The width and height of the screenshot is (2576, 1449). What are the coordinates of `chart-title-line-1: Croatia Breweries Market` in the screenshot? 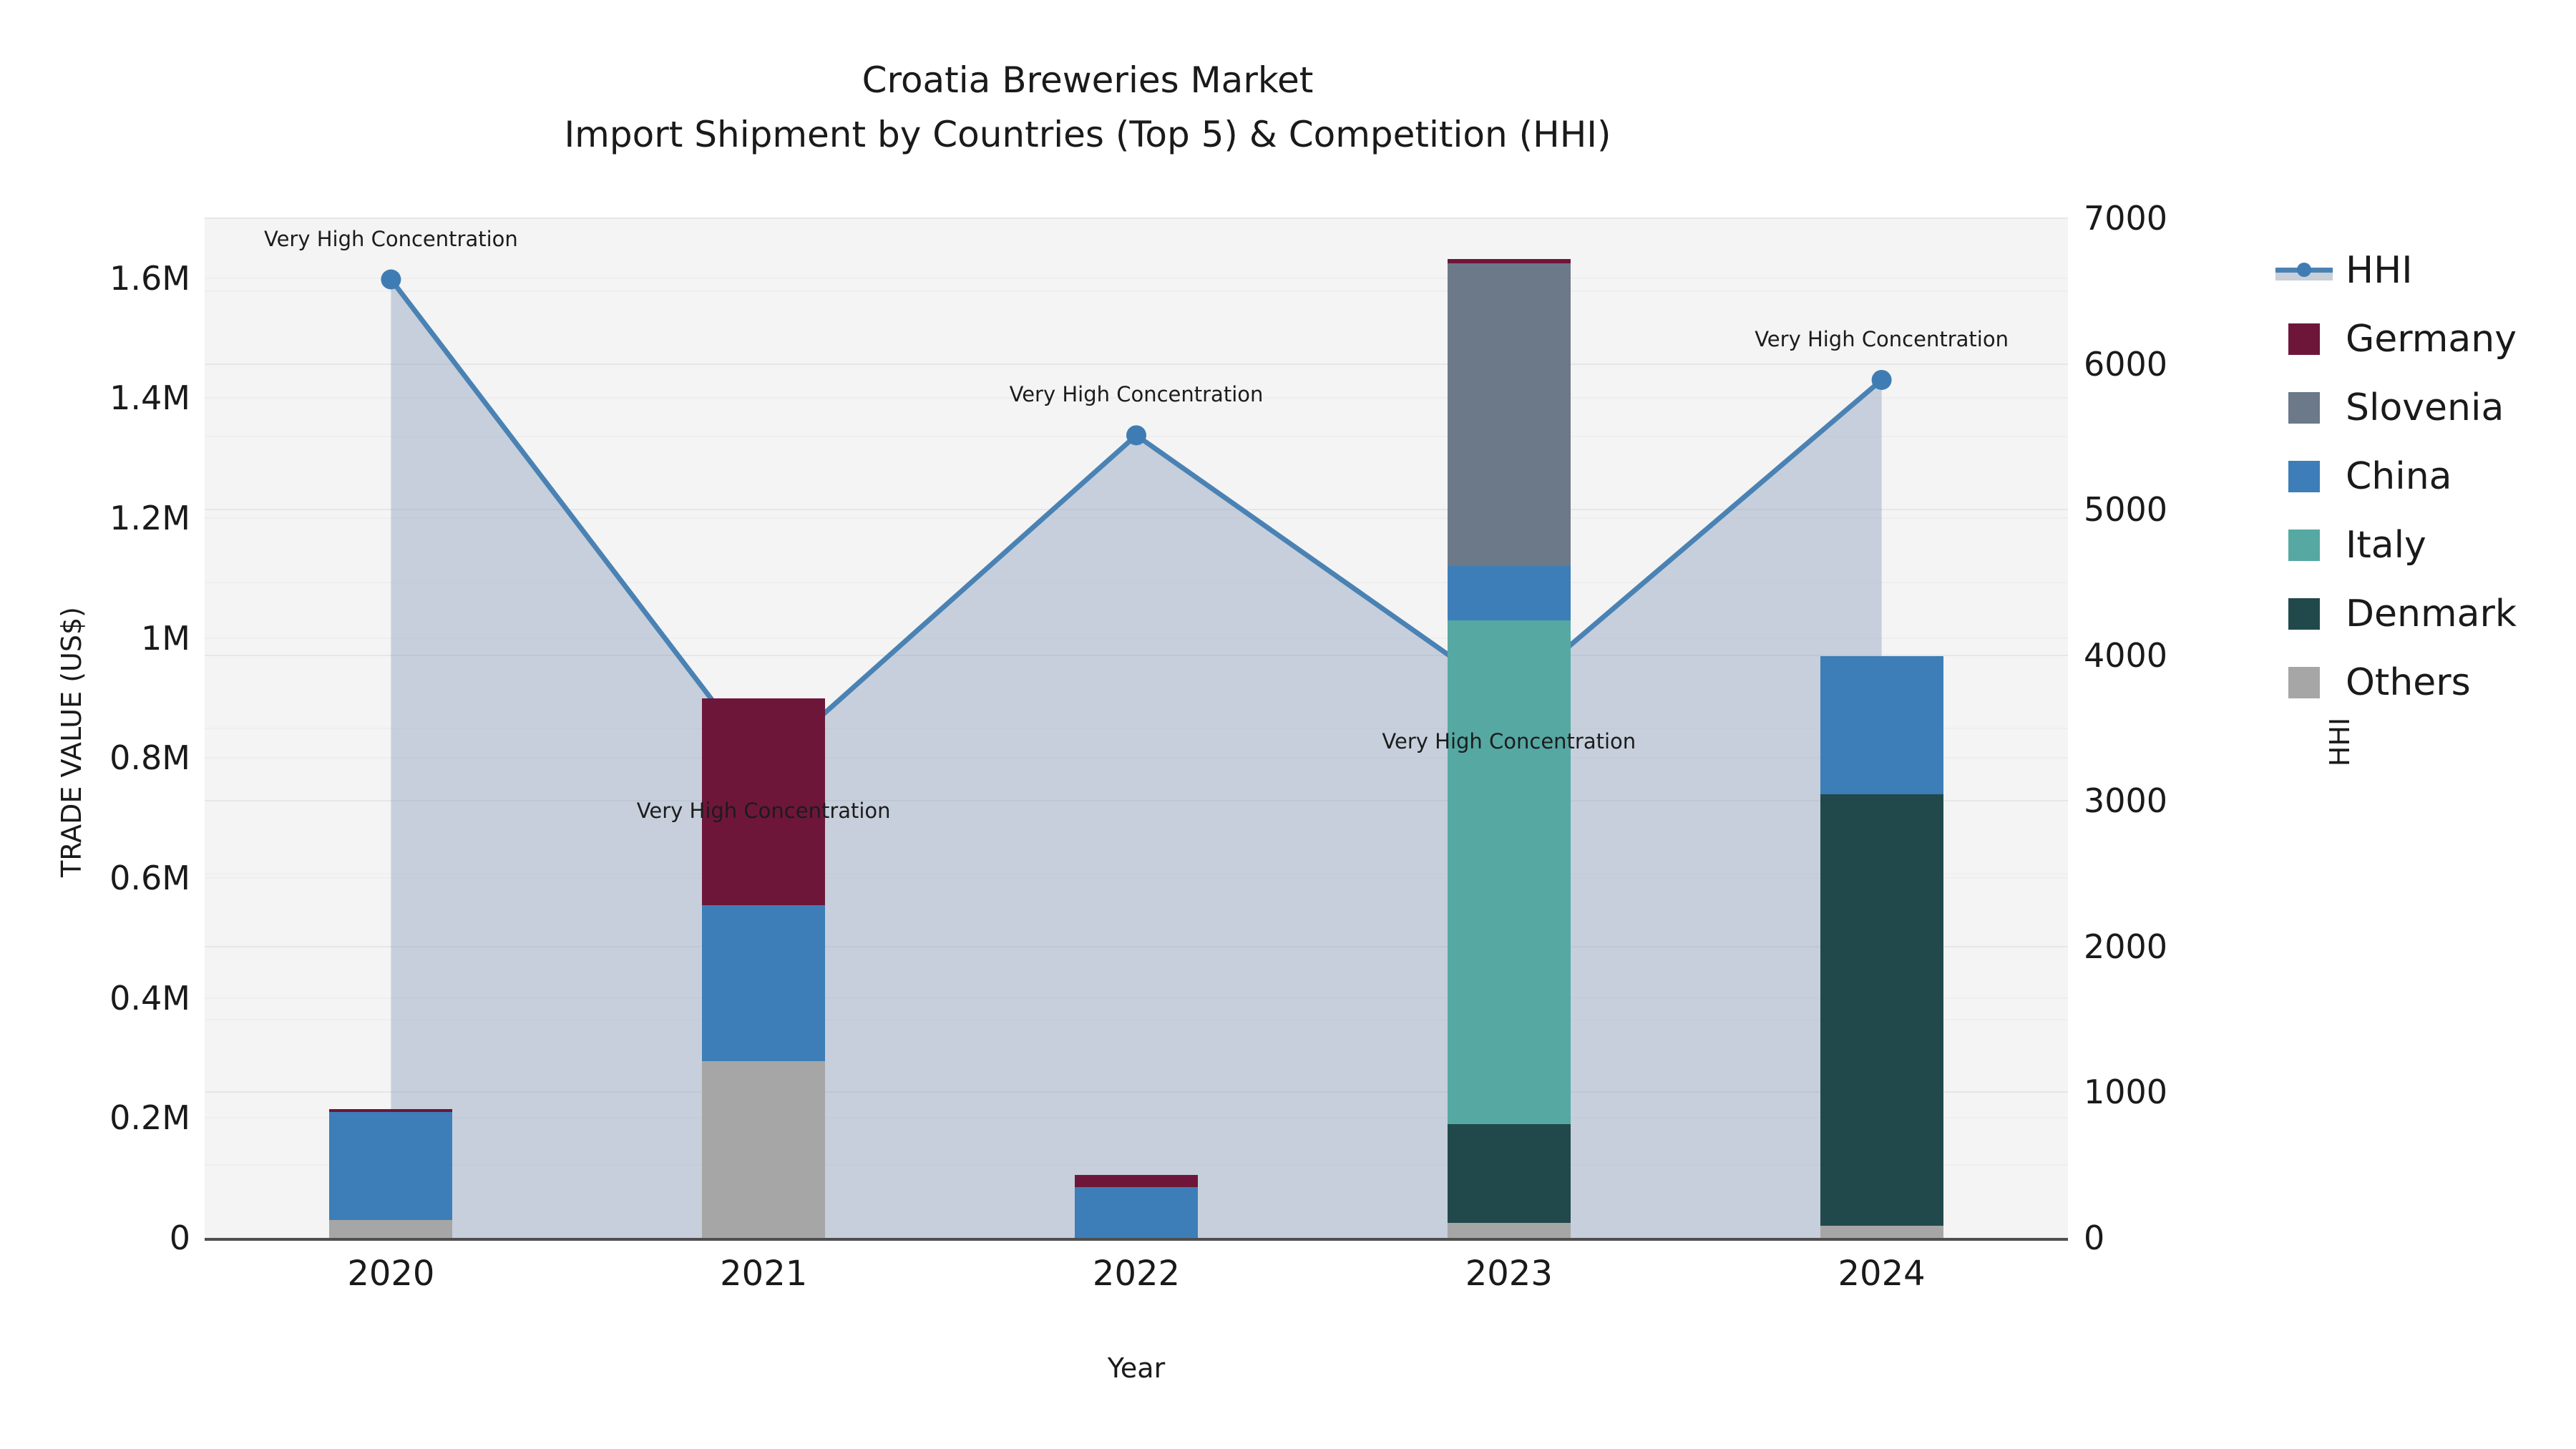 It's located at (1088, 80).